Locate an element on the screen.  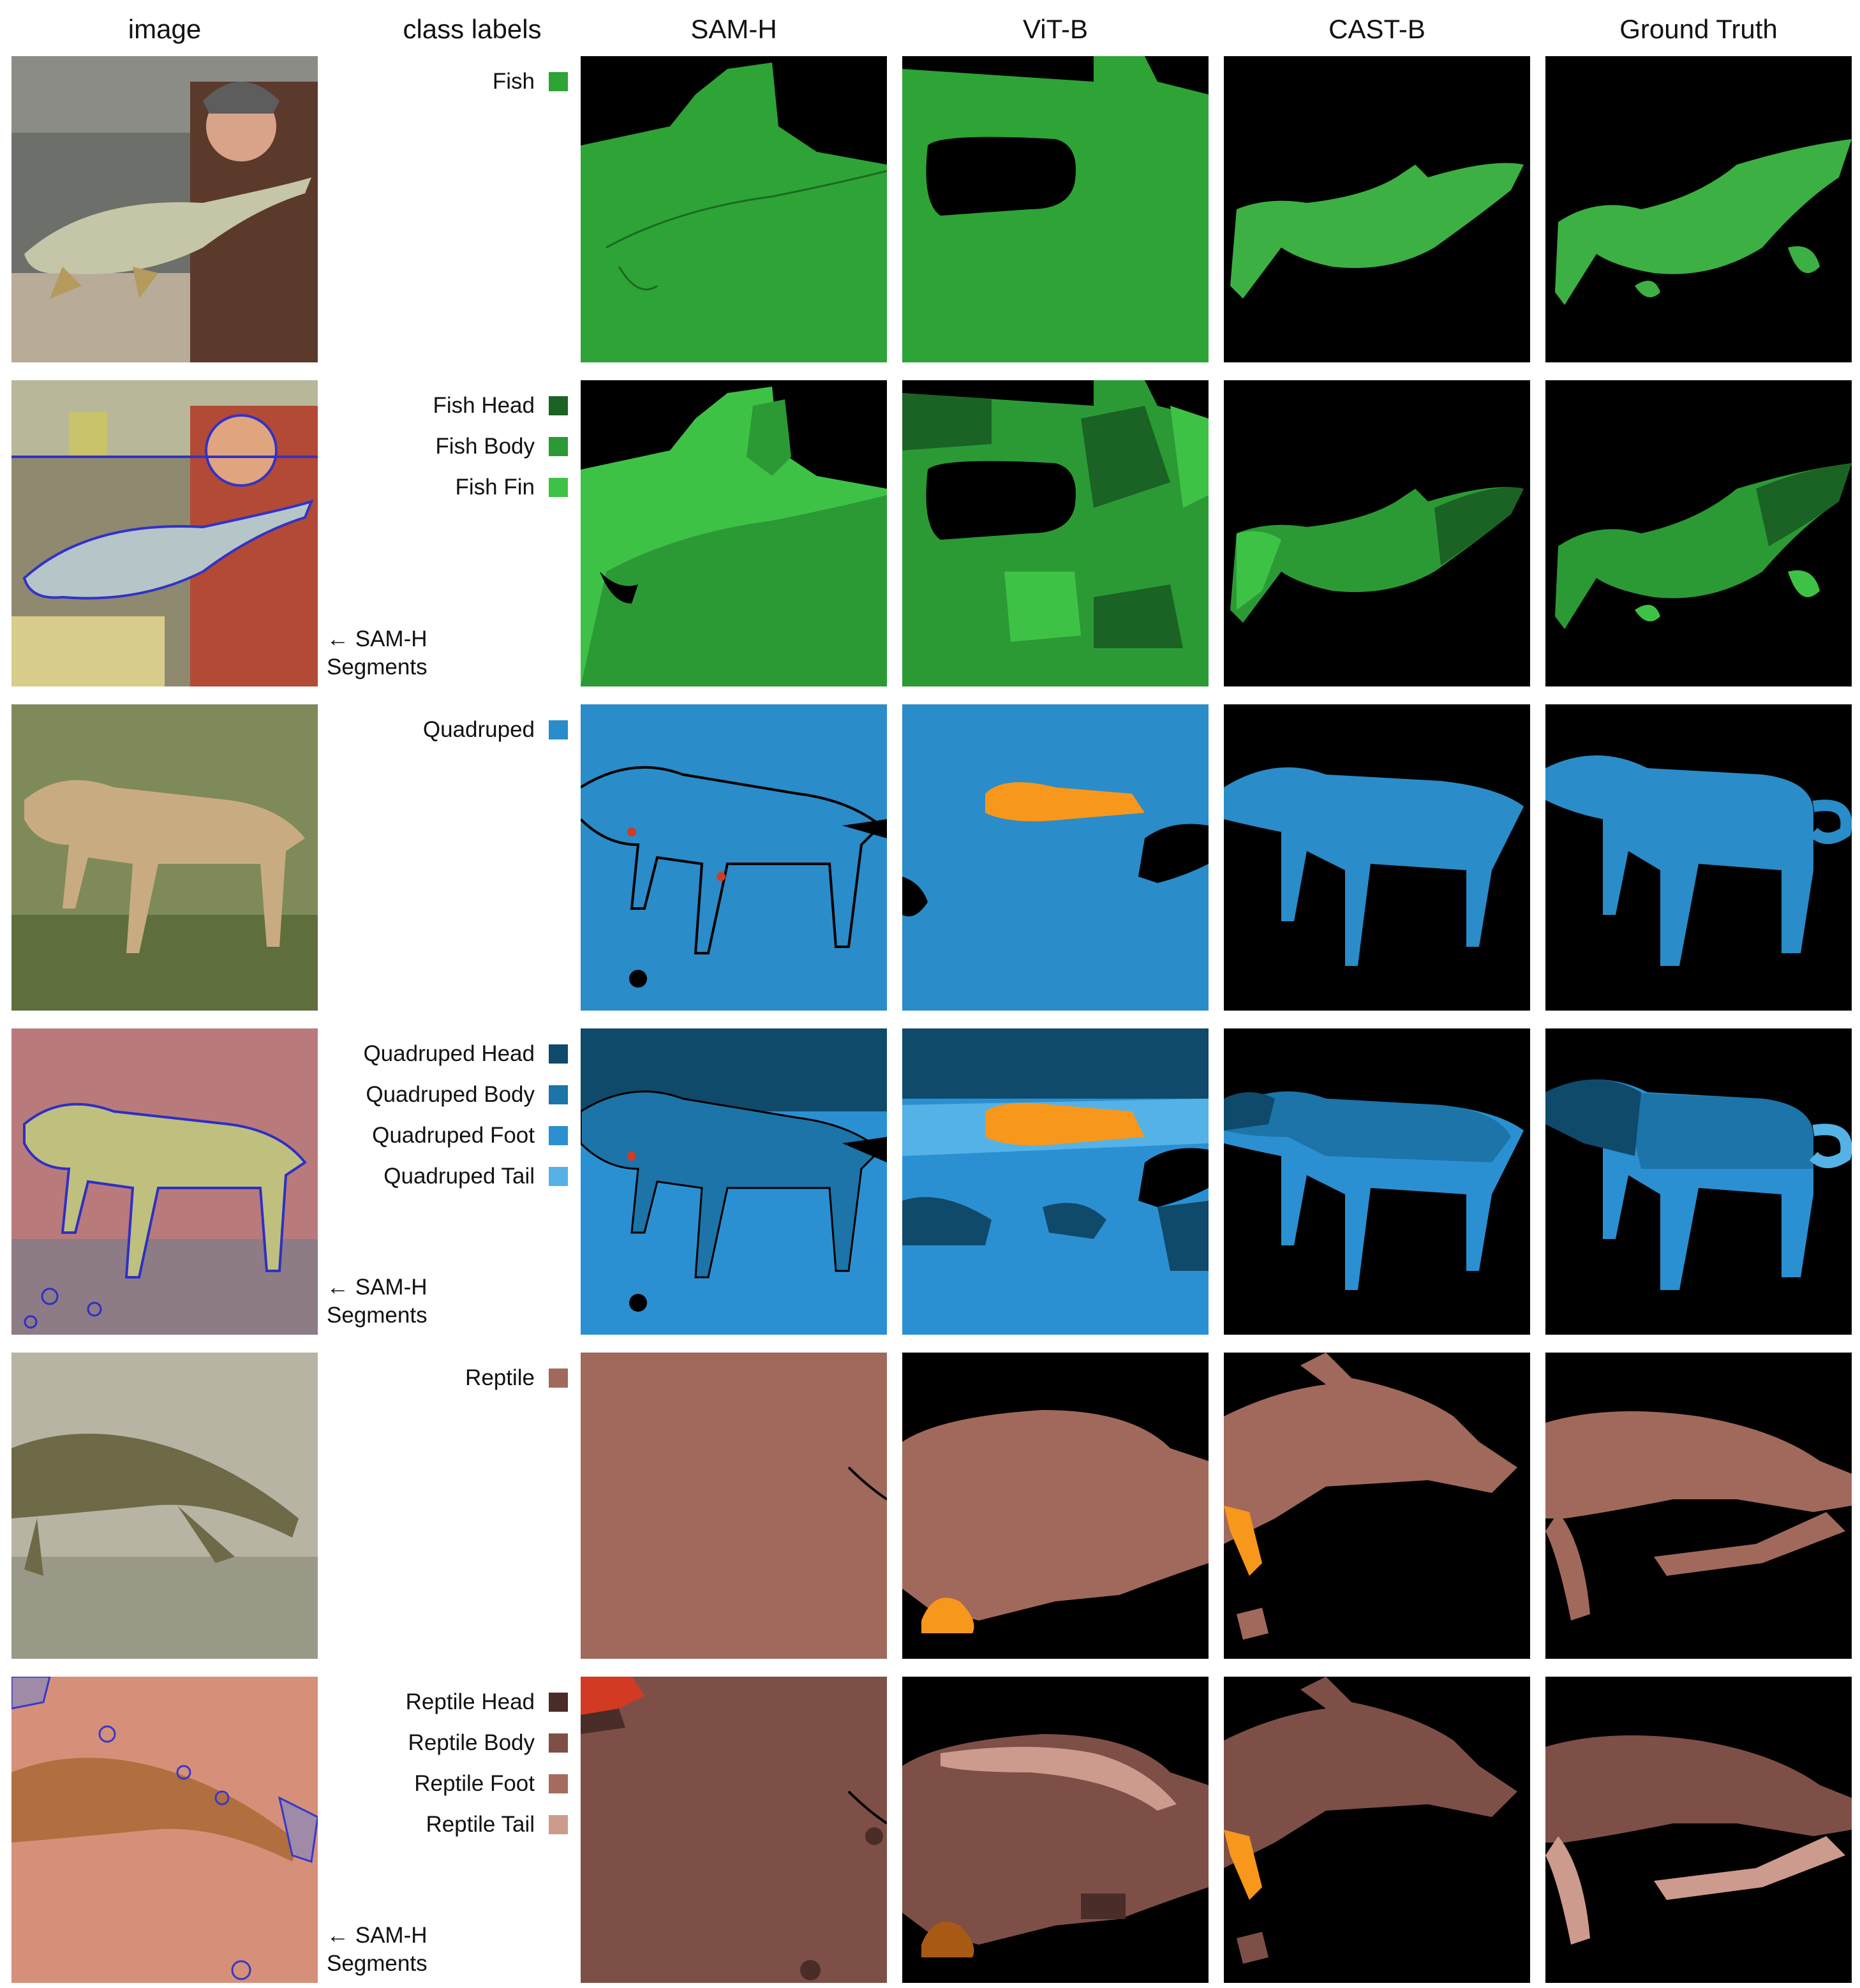
input-photo-dog-segments is located at coordinates (164, 1181).